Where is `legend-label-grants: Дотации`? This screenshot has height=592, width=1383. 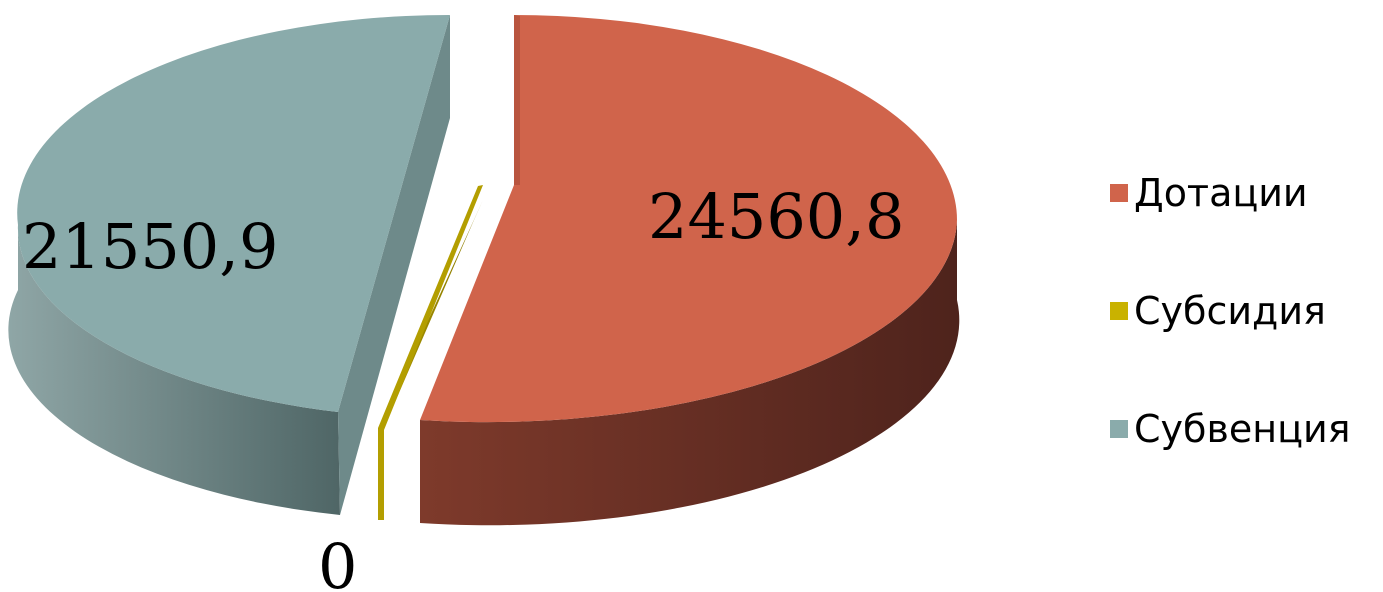
legend-label-grants: Дотации is located at coordinates (1221, 193).